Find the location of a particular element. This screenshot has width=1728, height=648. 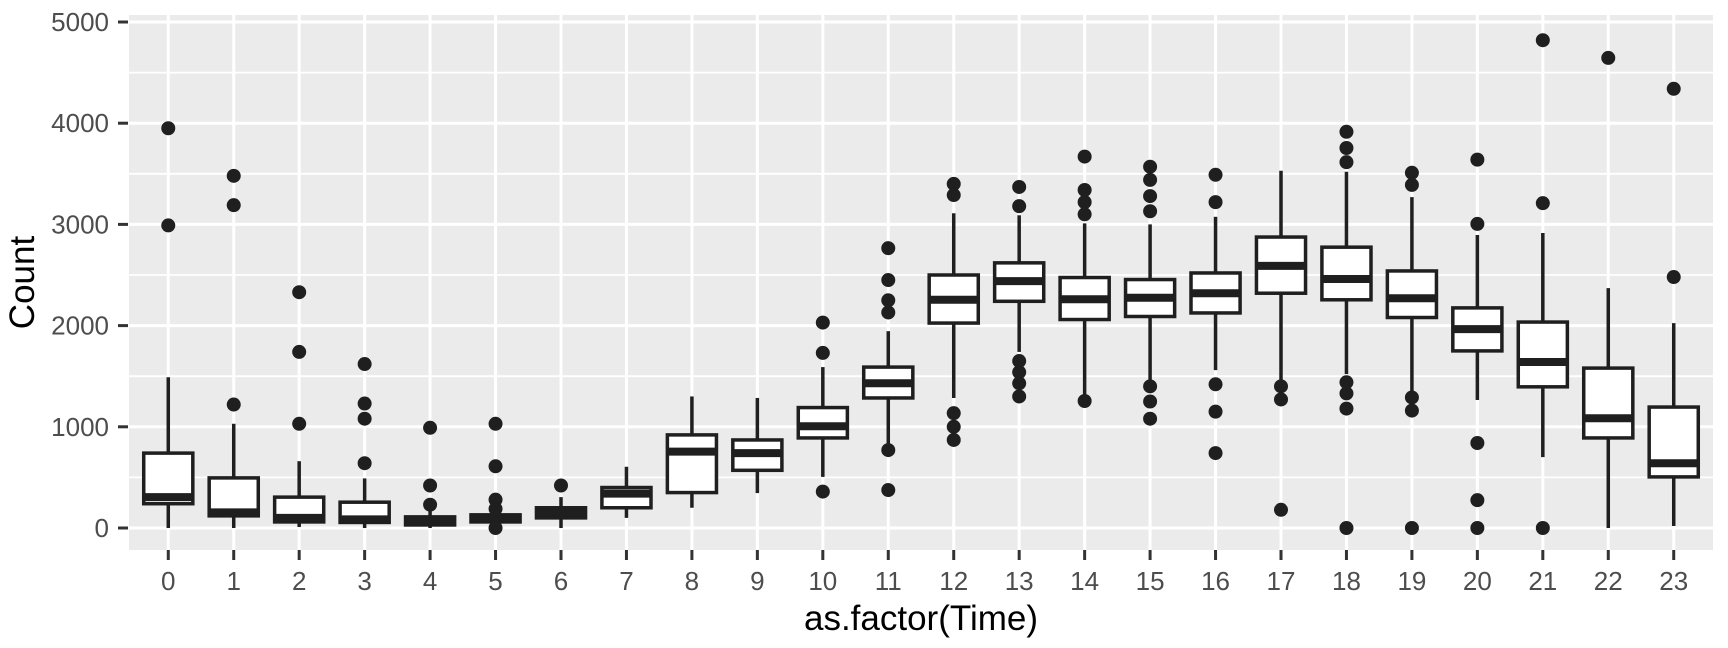

y-tick-label: 0 is located at coordinates (102, 528).